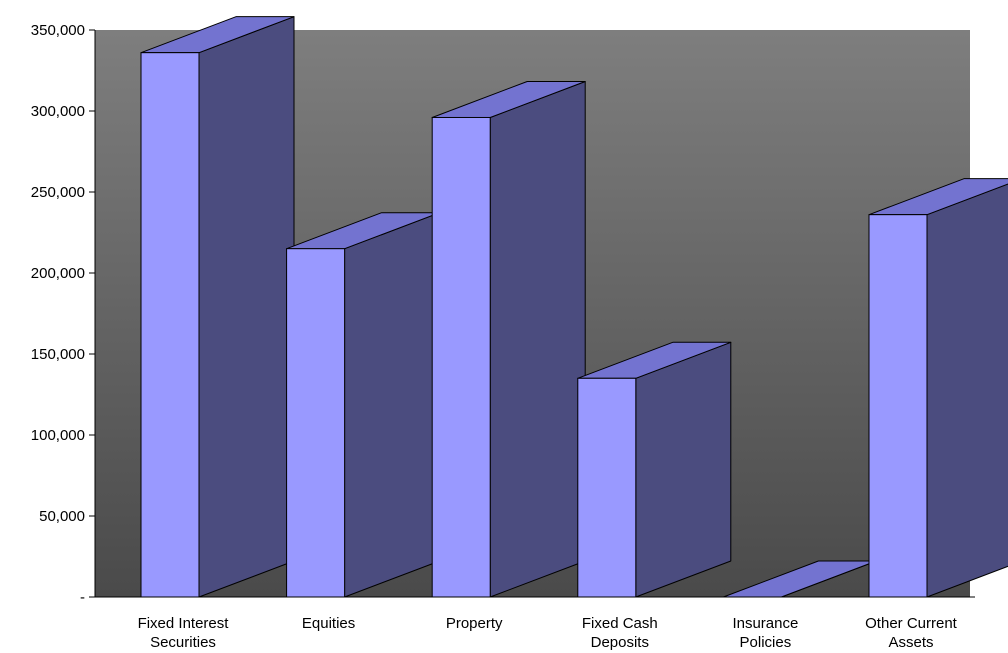 The image size is (1008, 653). I want to click on x-category-label: Securities, so click(183, 642).